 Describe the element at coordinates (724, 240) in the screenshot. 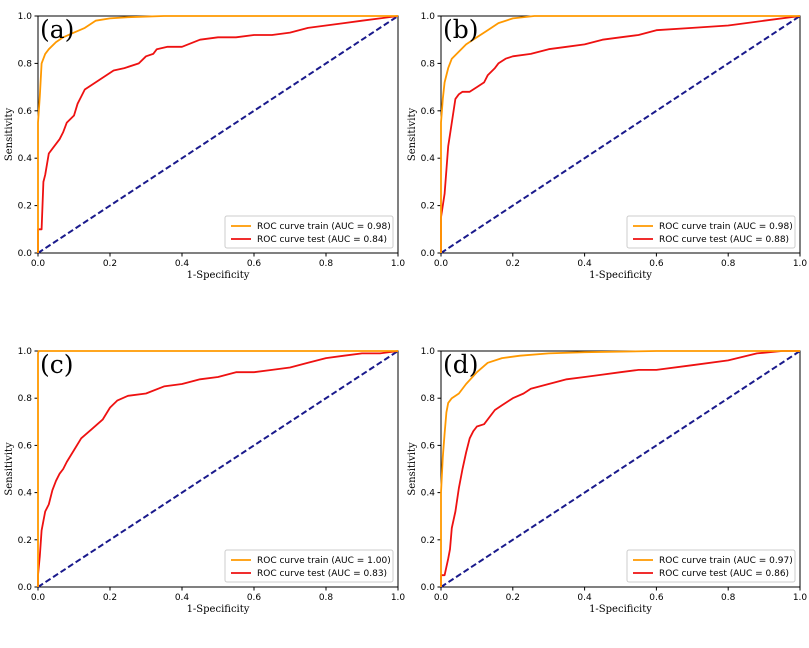

I see `legend-label-test: ROC curve test (AUC = 0.88)` at that location.